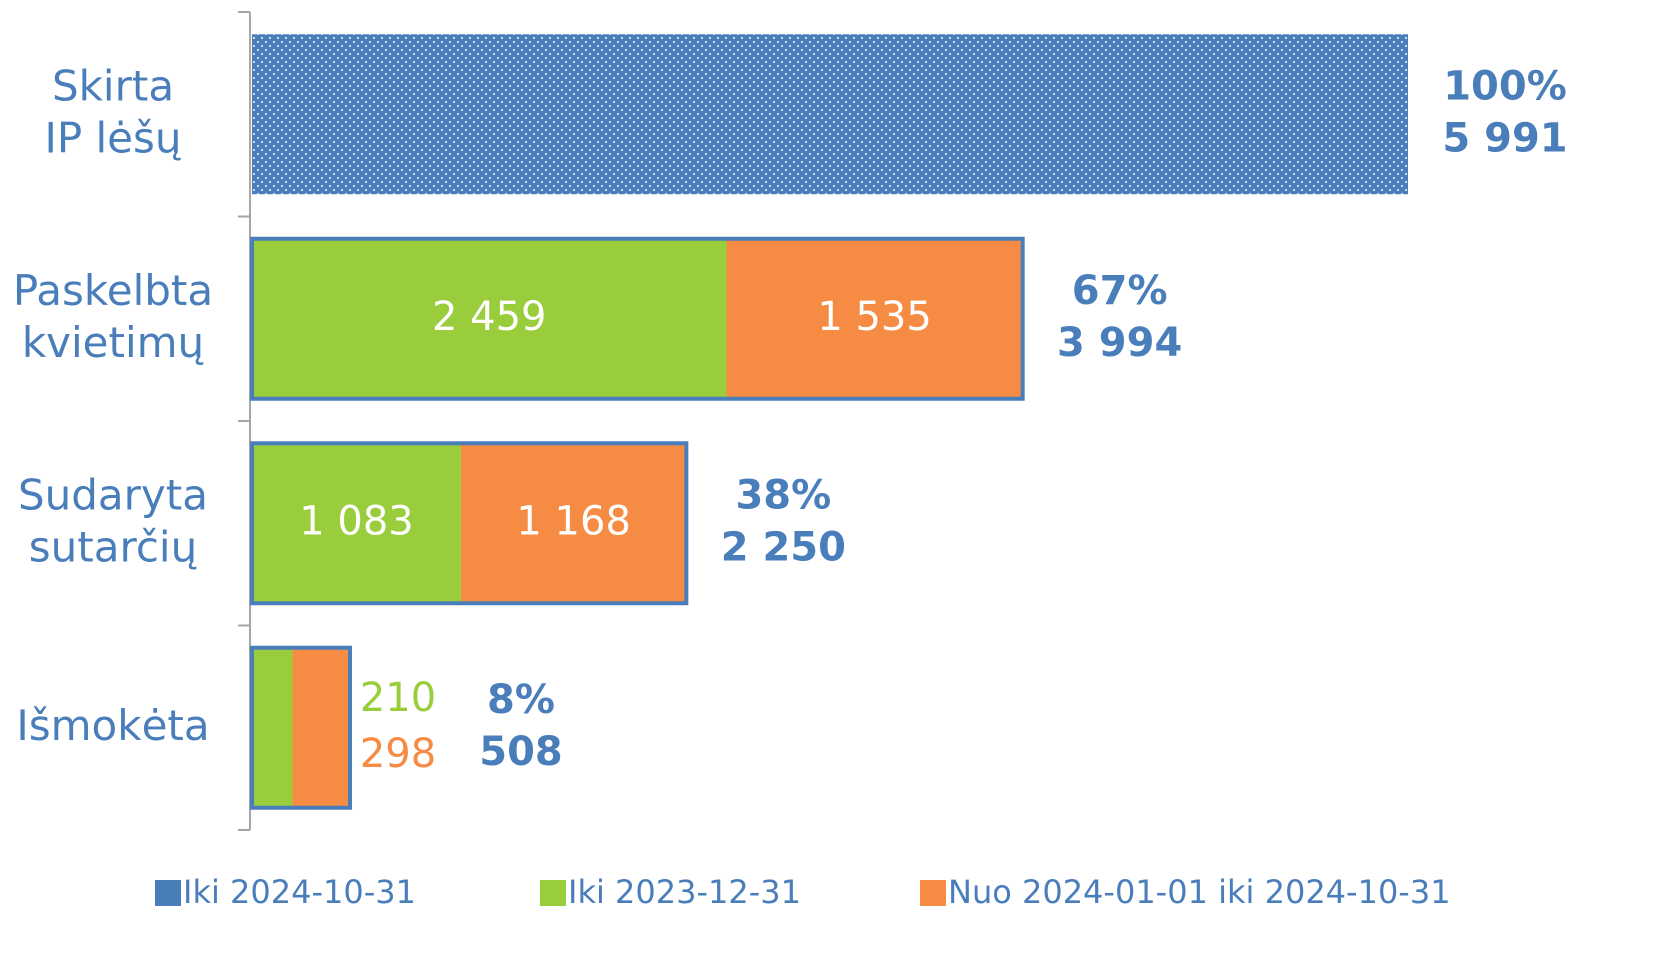 The image size is (1658, 962). I want to click on value-label: 298, so click(398, 754).